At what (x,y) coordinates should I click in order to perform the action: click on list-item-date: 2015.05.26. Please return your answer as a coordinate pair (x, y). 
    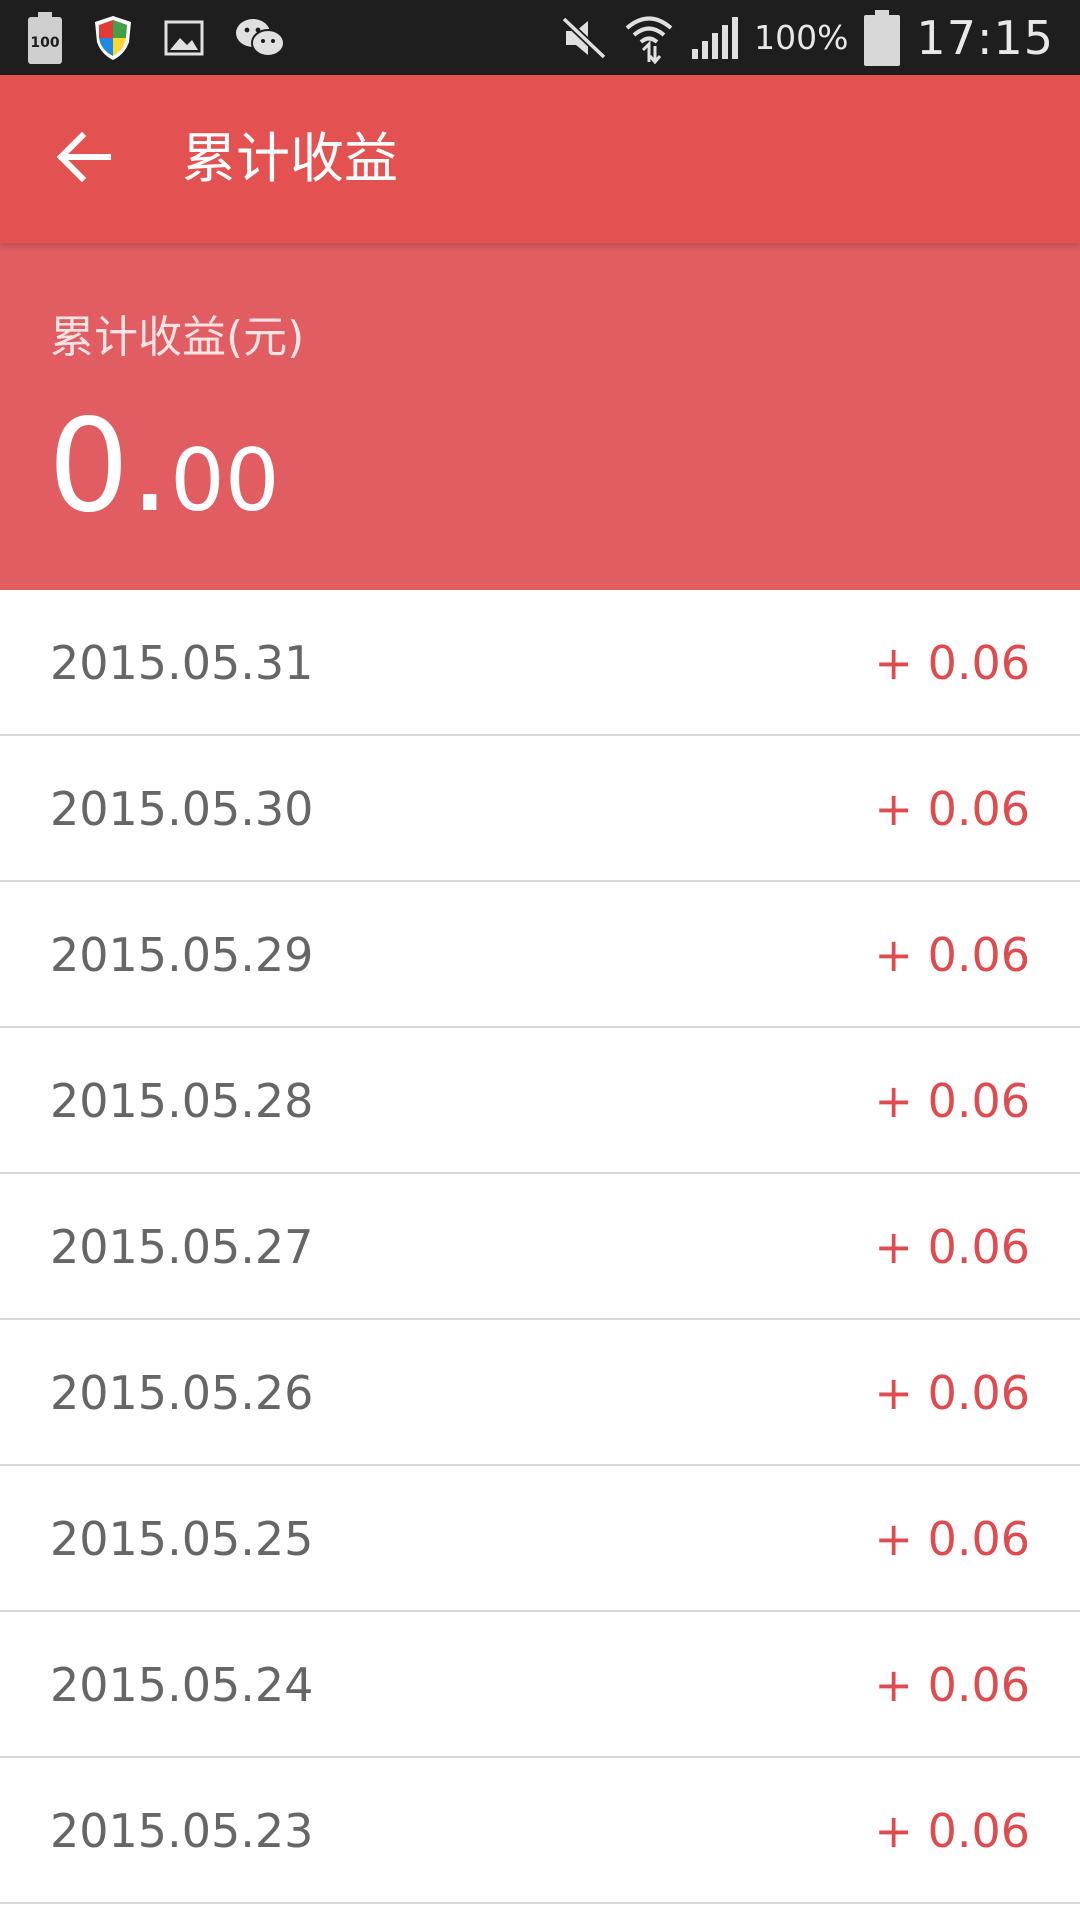
    Looking at the image, I should click on (182, 1393).